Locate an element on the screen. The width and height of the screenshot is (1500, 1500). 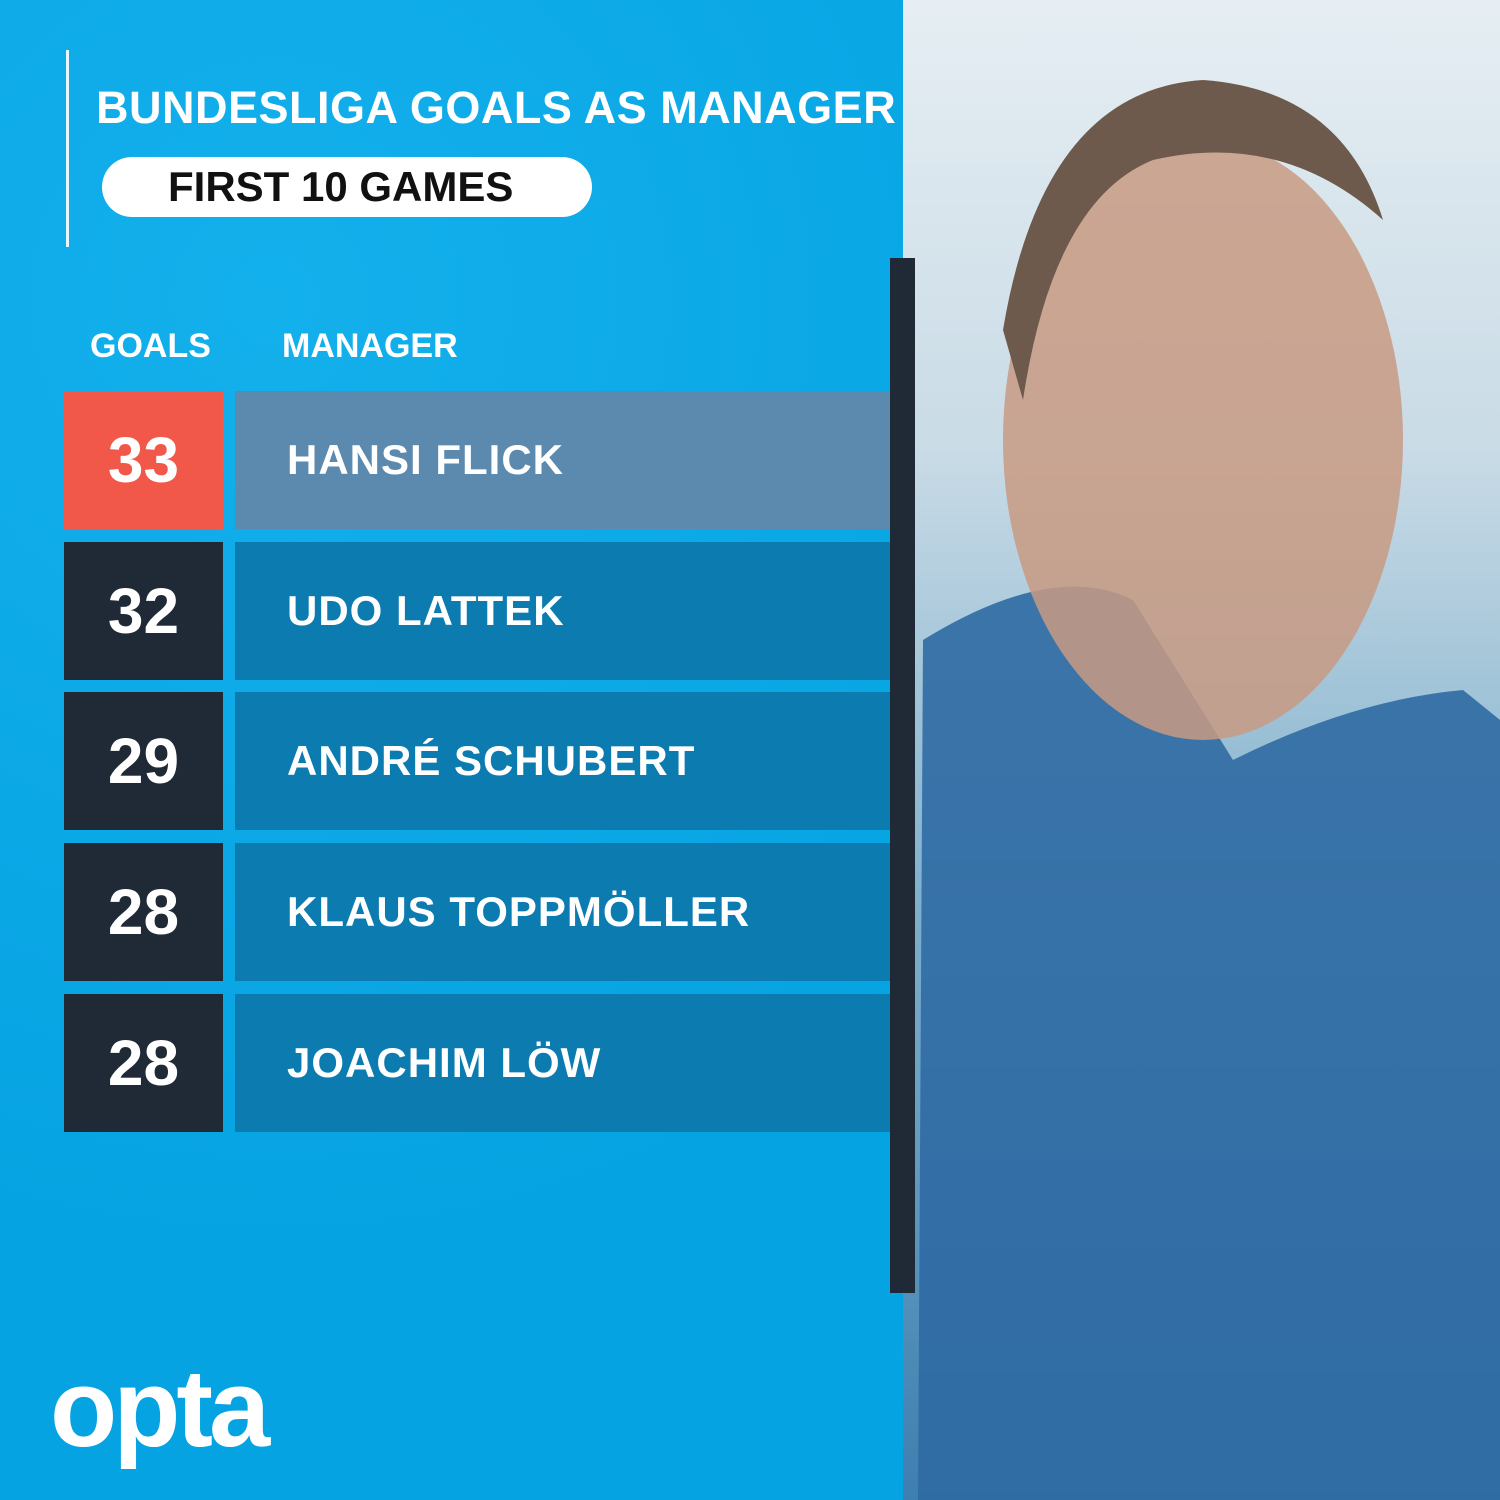
column-header-goals: GOALS is located at coordinates (150, 346).